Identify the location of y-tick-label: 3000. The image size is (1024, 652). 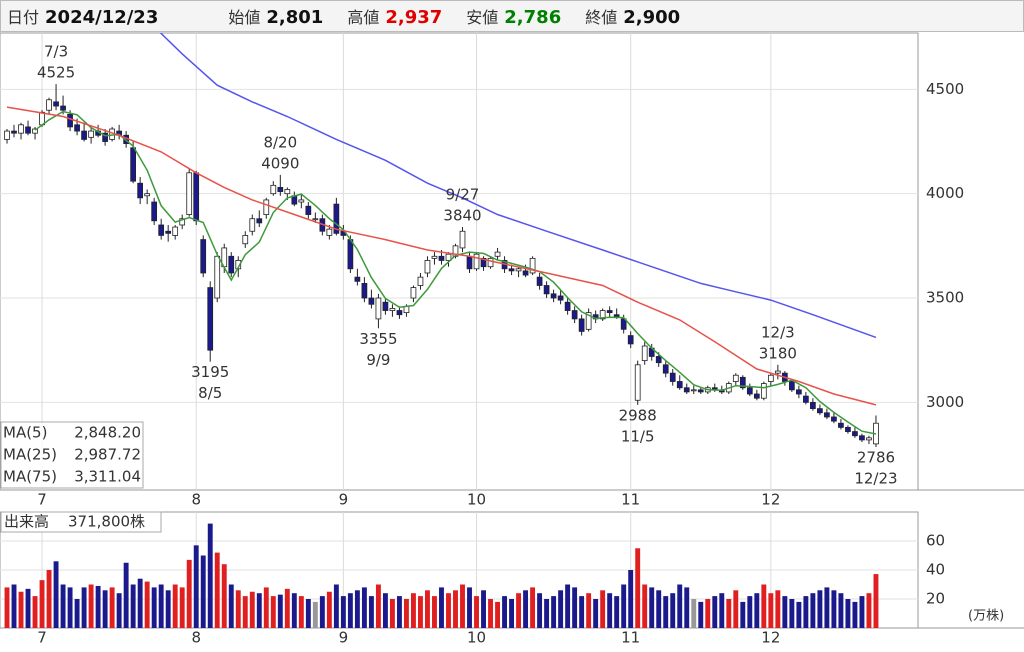
(945, 402).